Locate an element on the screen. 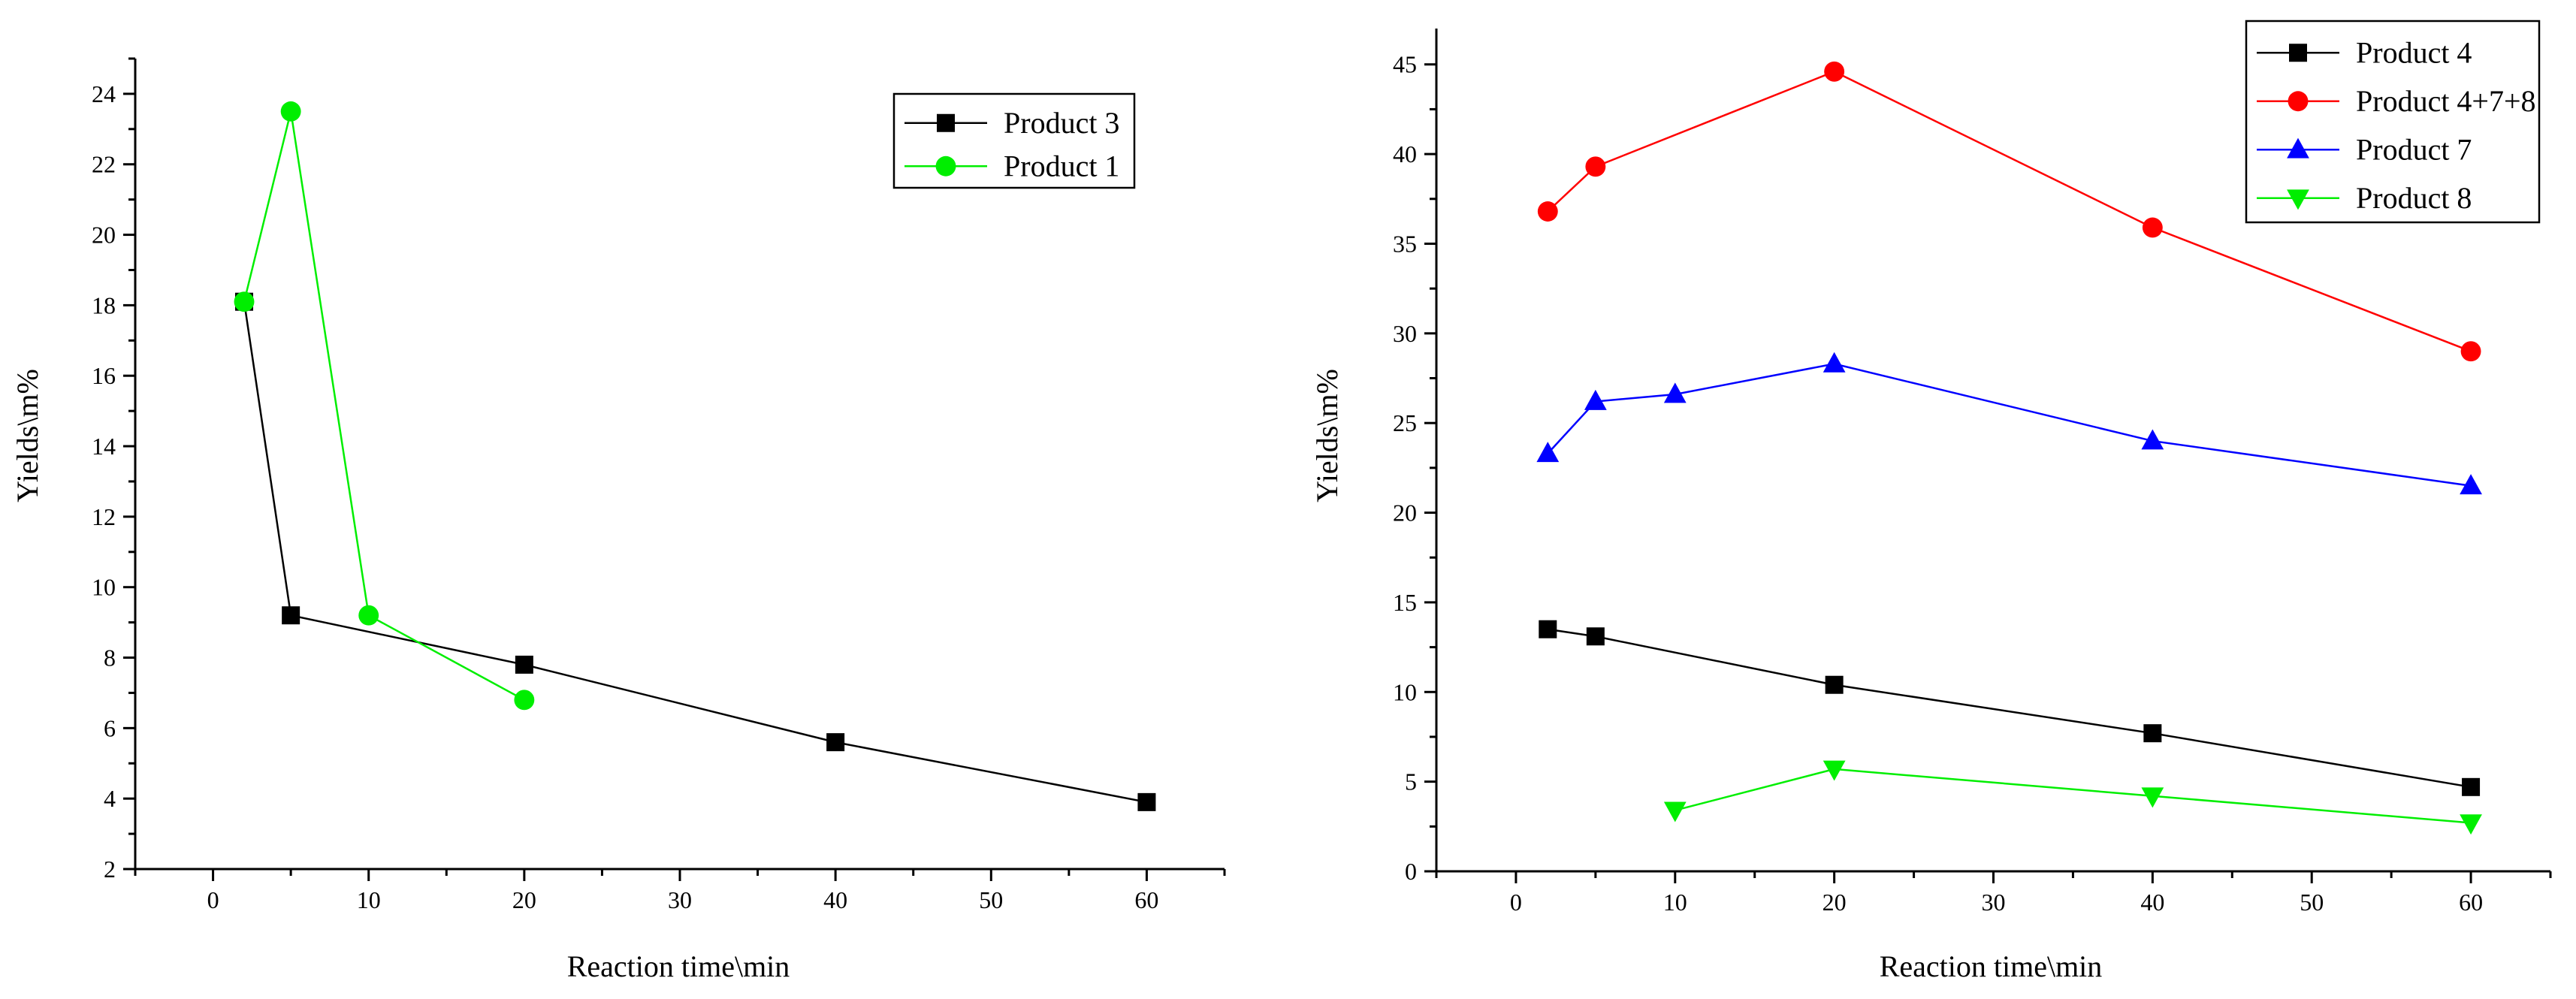  left-chart-x-tick-label: 10 is located at coordinates (369, 899).